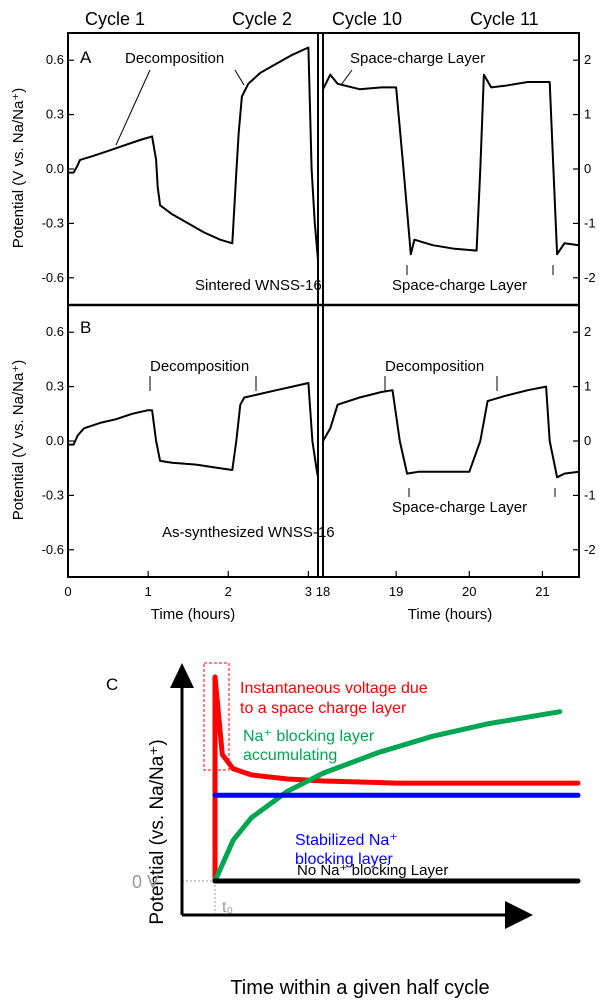 This screenshot has height=1000, width=599. What do you see at coordinates (469, 591) in the screenshot?
I see `x-tick-label: 20` at bounding box center [469, 591].